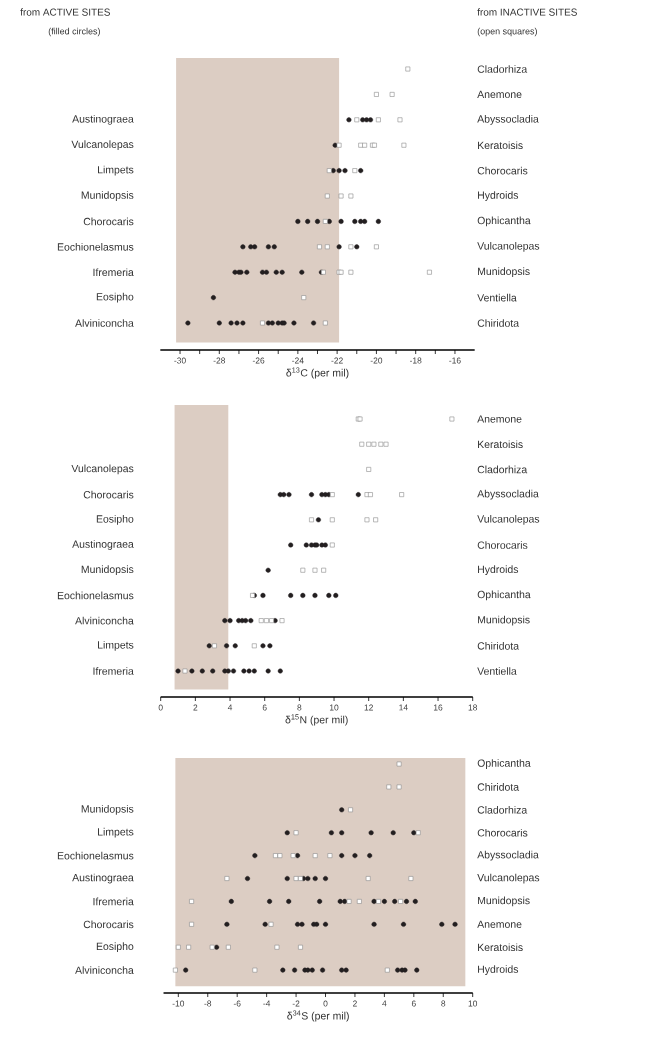 The image size is (648, 1041). What do you see at coordinates (298, 360) in the screenshot?
I see `x-tick-label: -24` at bounding box center [298, 360].